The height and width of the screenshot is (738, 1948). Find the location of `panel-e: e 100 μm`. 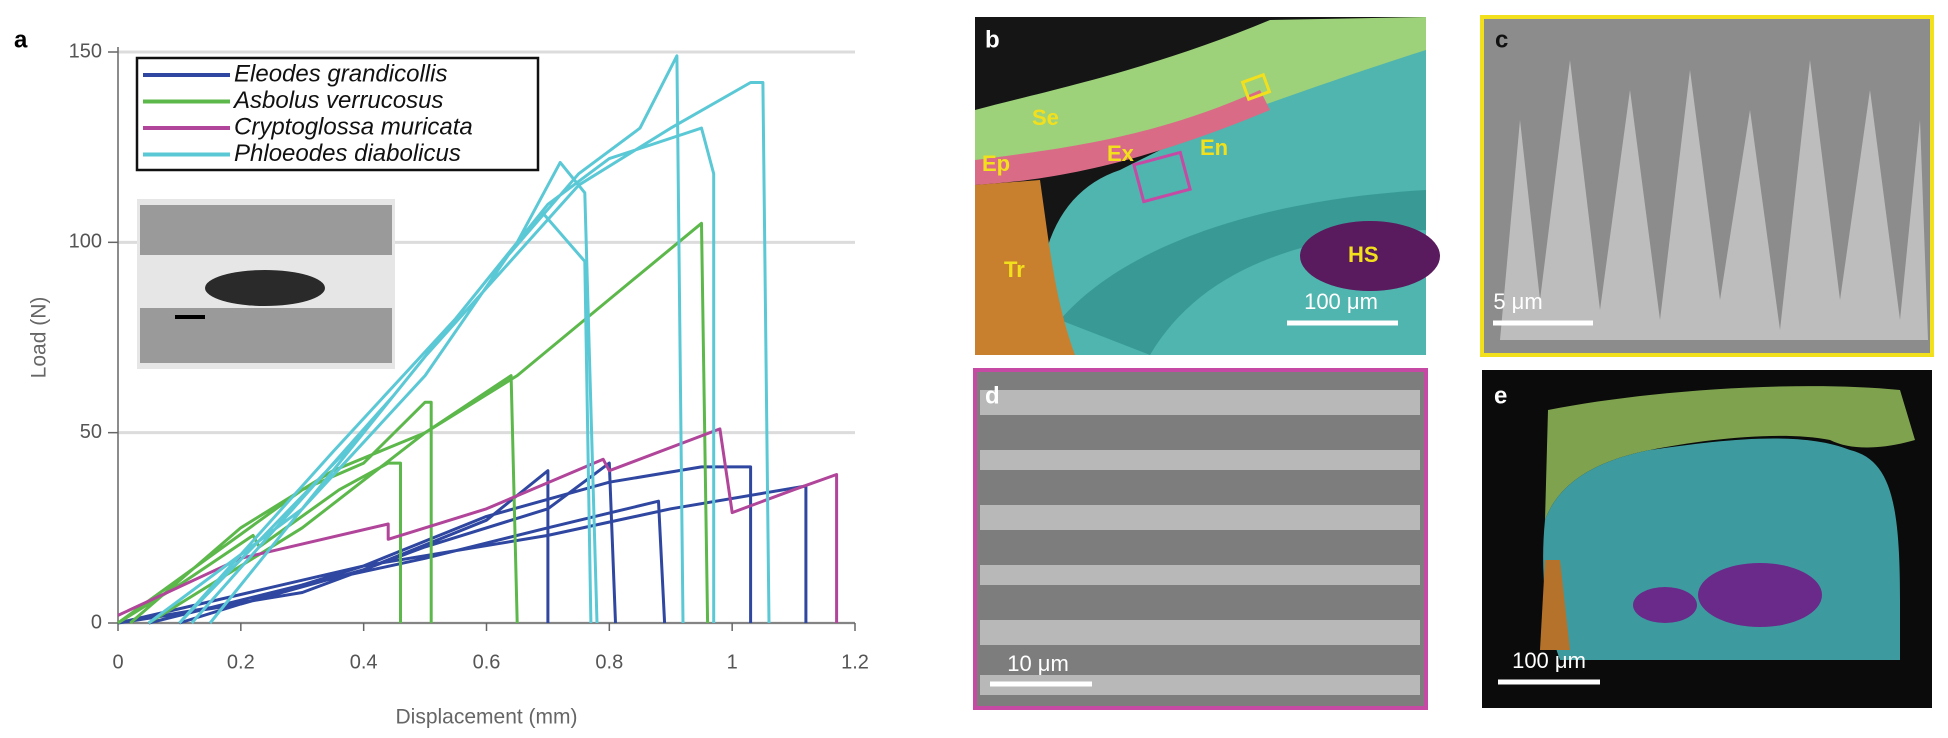

panel-e: e 100 μm is located at coordinates (1707, 539).